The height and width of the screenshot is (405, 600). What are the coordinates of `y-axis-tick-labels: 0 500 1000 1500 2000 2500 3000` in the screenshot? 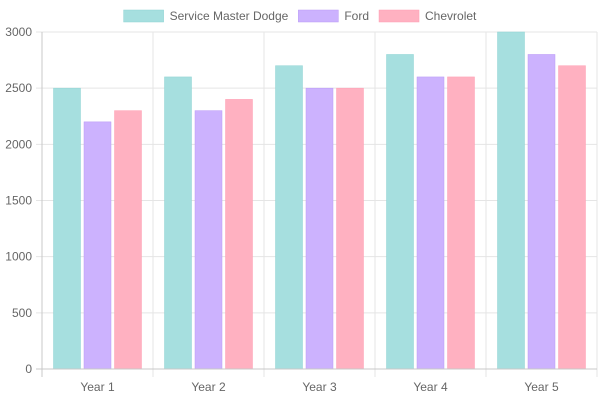 It's located at (18, 200).